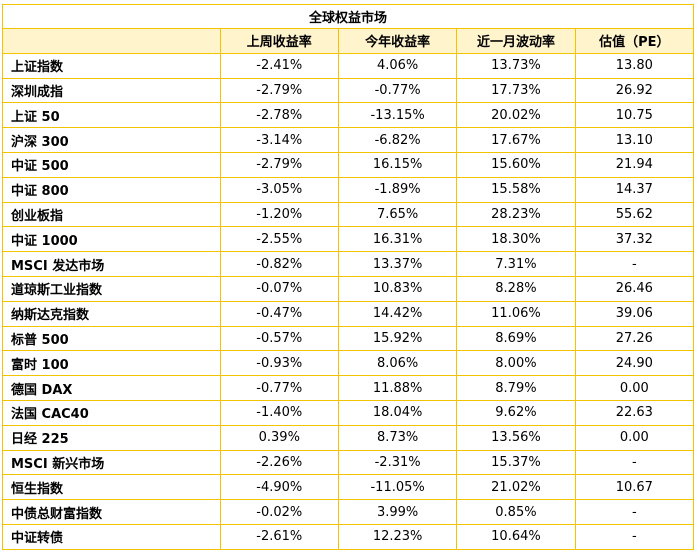  What do you see at coordinates (516, 65) in the screenshot?
I see `value-cell: 13.73%` at bounding box center [516, 65].